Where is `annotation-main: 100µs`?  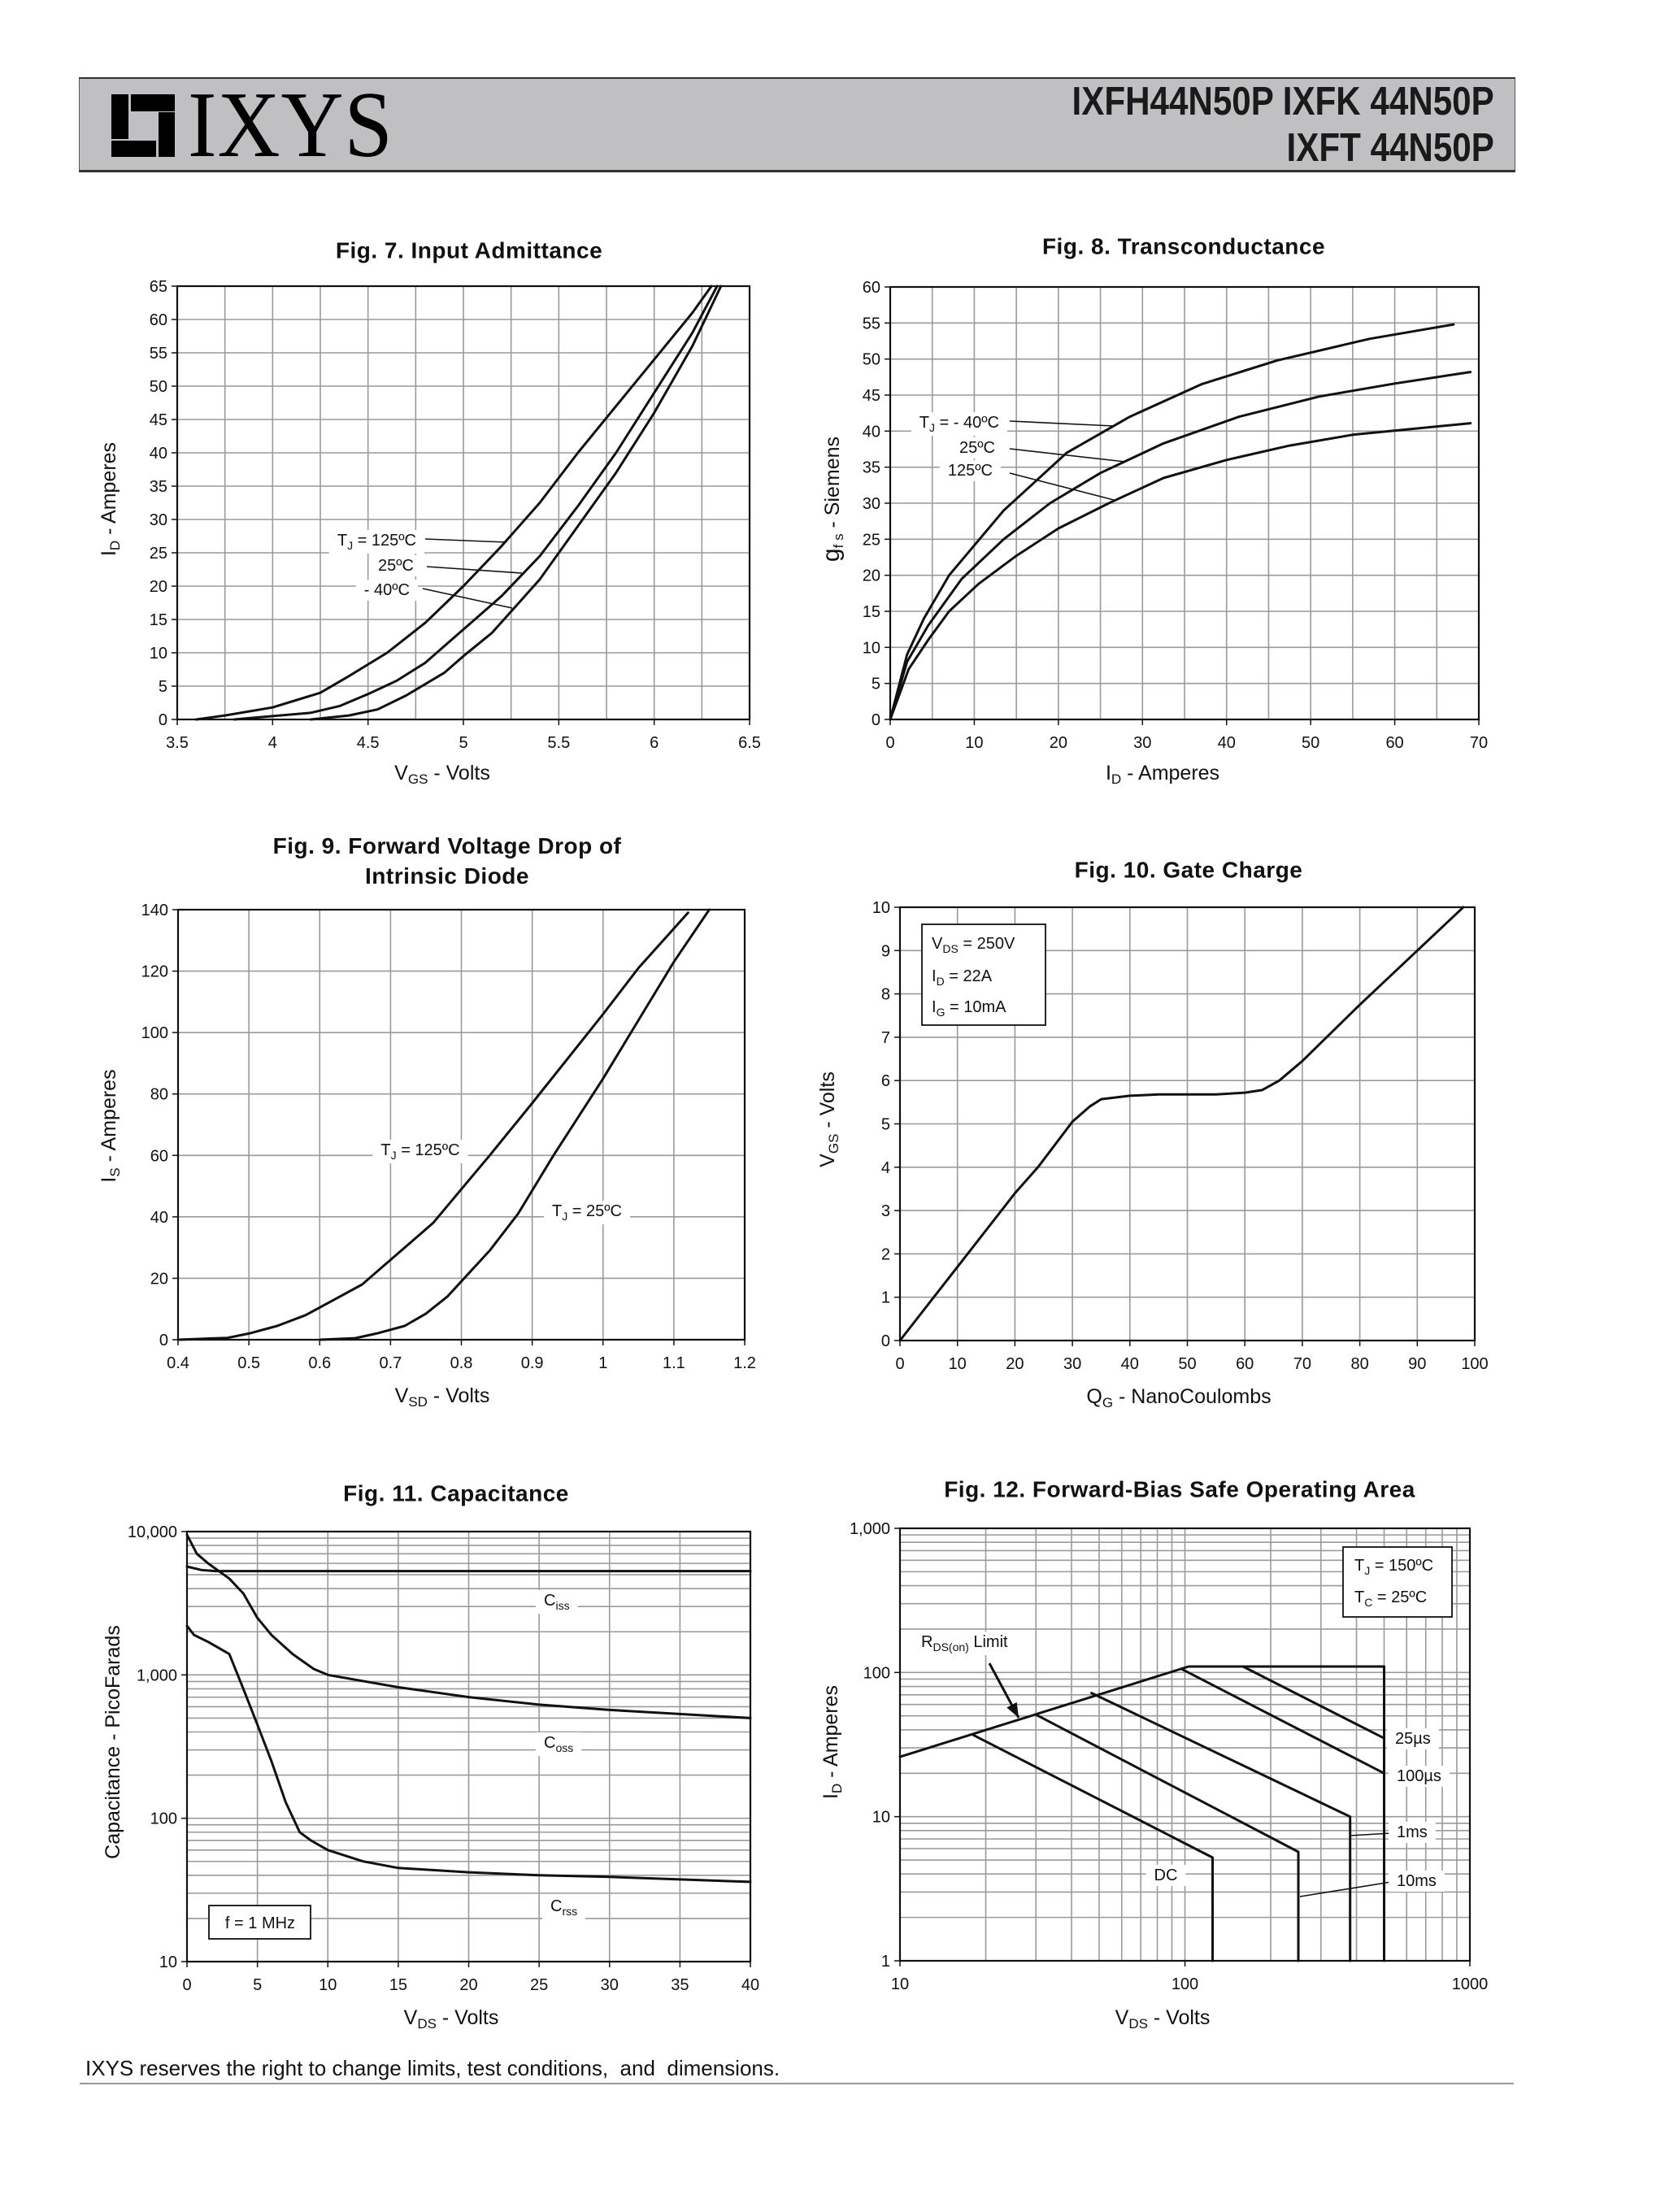 annotation-main: 100µs is located at coordinates (1419, 1776).